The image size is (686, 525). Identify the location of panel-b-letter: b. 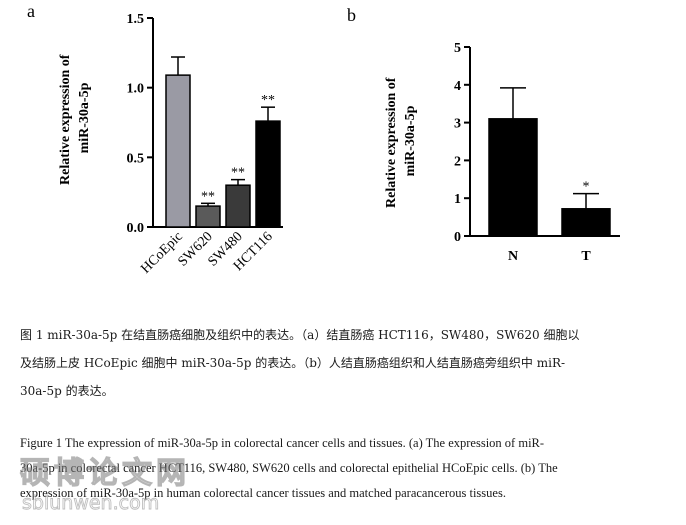
(351, 15).